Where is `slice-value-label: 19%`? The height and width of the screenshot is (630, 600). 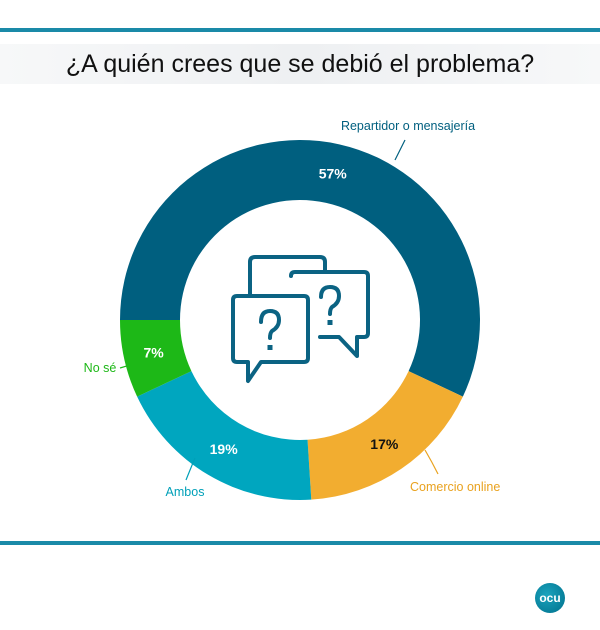
slice-value-label: 19% is located at coordinates (224, 449).